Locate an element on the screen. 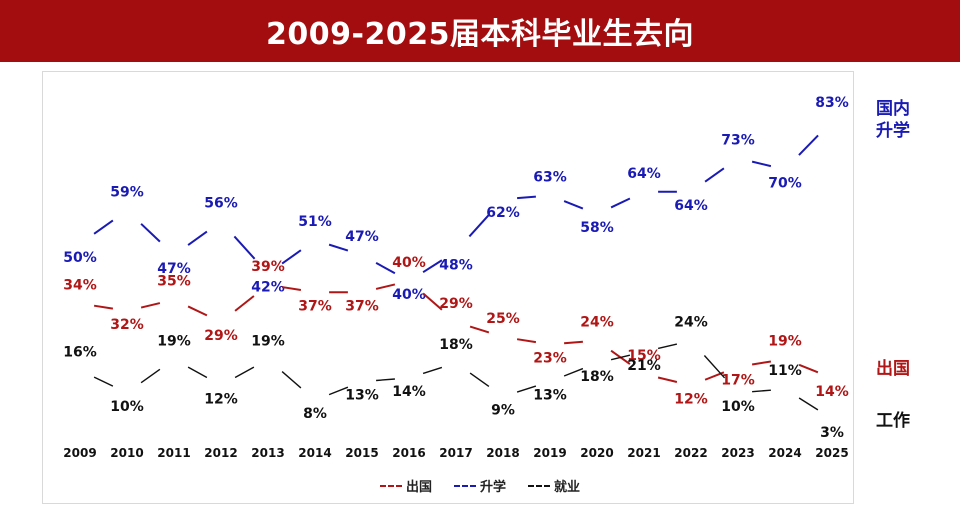 This screenshot has width=960, height=510. legend-label-abroad: 出国 is located at coordinates (418, 487).